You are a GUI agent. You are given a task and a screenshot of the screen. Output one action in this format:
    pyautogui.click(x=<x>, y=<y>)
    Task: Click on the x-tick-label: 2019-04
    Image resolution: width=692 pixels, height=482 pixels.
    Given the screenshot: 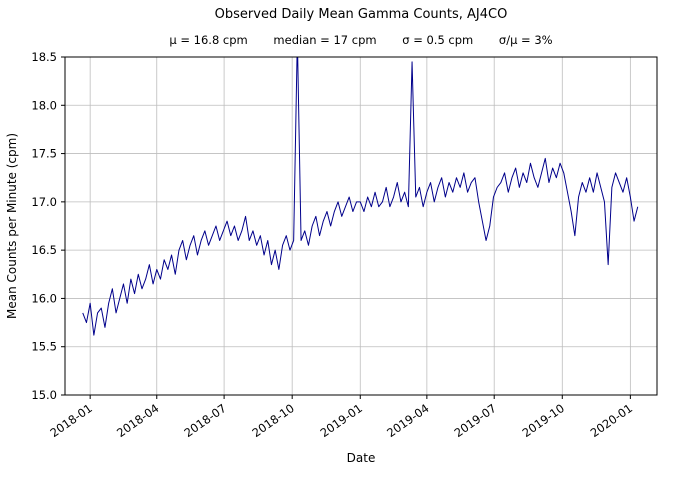 What is the action you would take?
    pyautogui.click(x=407, y=420)
    